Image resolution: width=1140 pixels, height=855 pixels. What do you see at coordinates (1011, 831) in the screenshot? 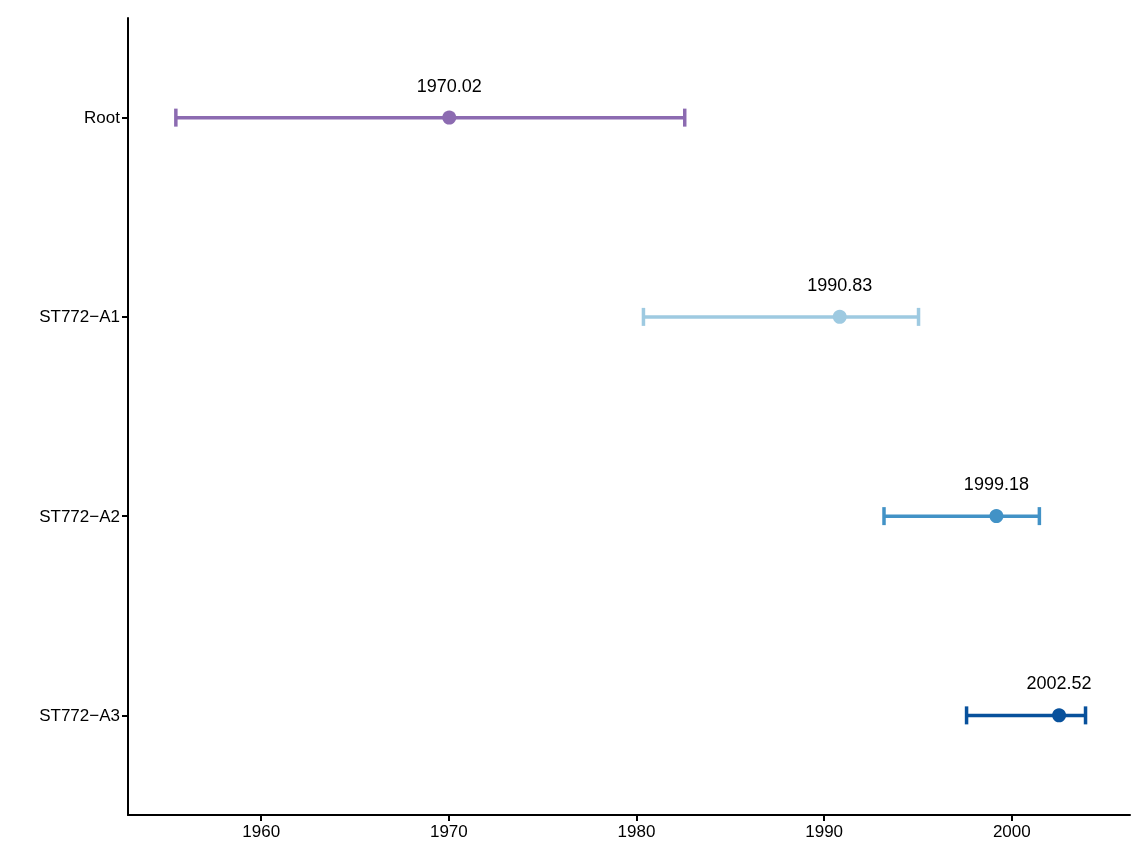
I see `x-tick-label: 2000` at bounding box center [1011, 831].